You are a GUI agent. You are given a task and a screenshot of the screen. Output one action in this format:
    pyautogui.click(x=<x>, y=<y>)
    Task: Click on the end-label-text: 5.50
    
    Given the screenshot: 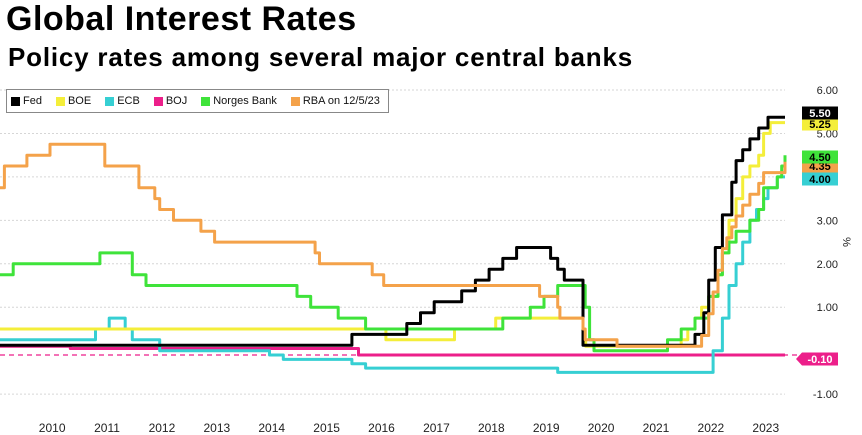 What is the action you would take?
    pyautogui.click(x=819, y=114)
    